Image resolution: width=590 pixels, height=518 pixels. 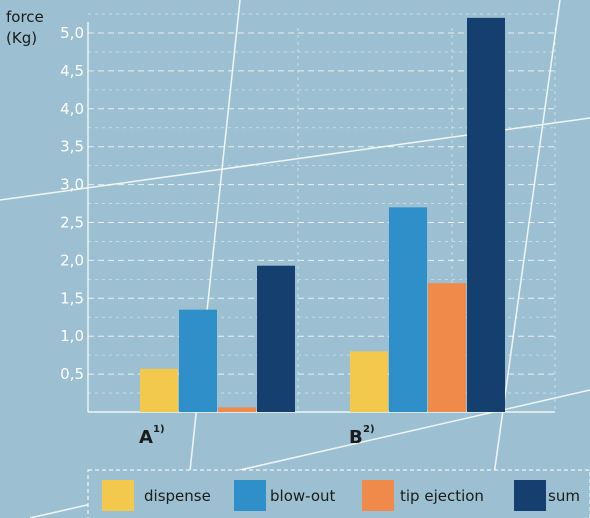 I want to click on y-axis-label: force (Kg), so click(x=25, y=27).